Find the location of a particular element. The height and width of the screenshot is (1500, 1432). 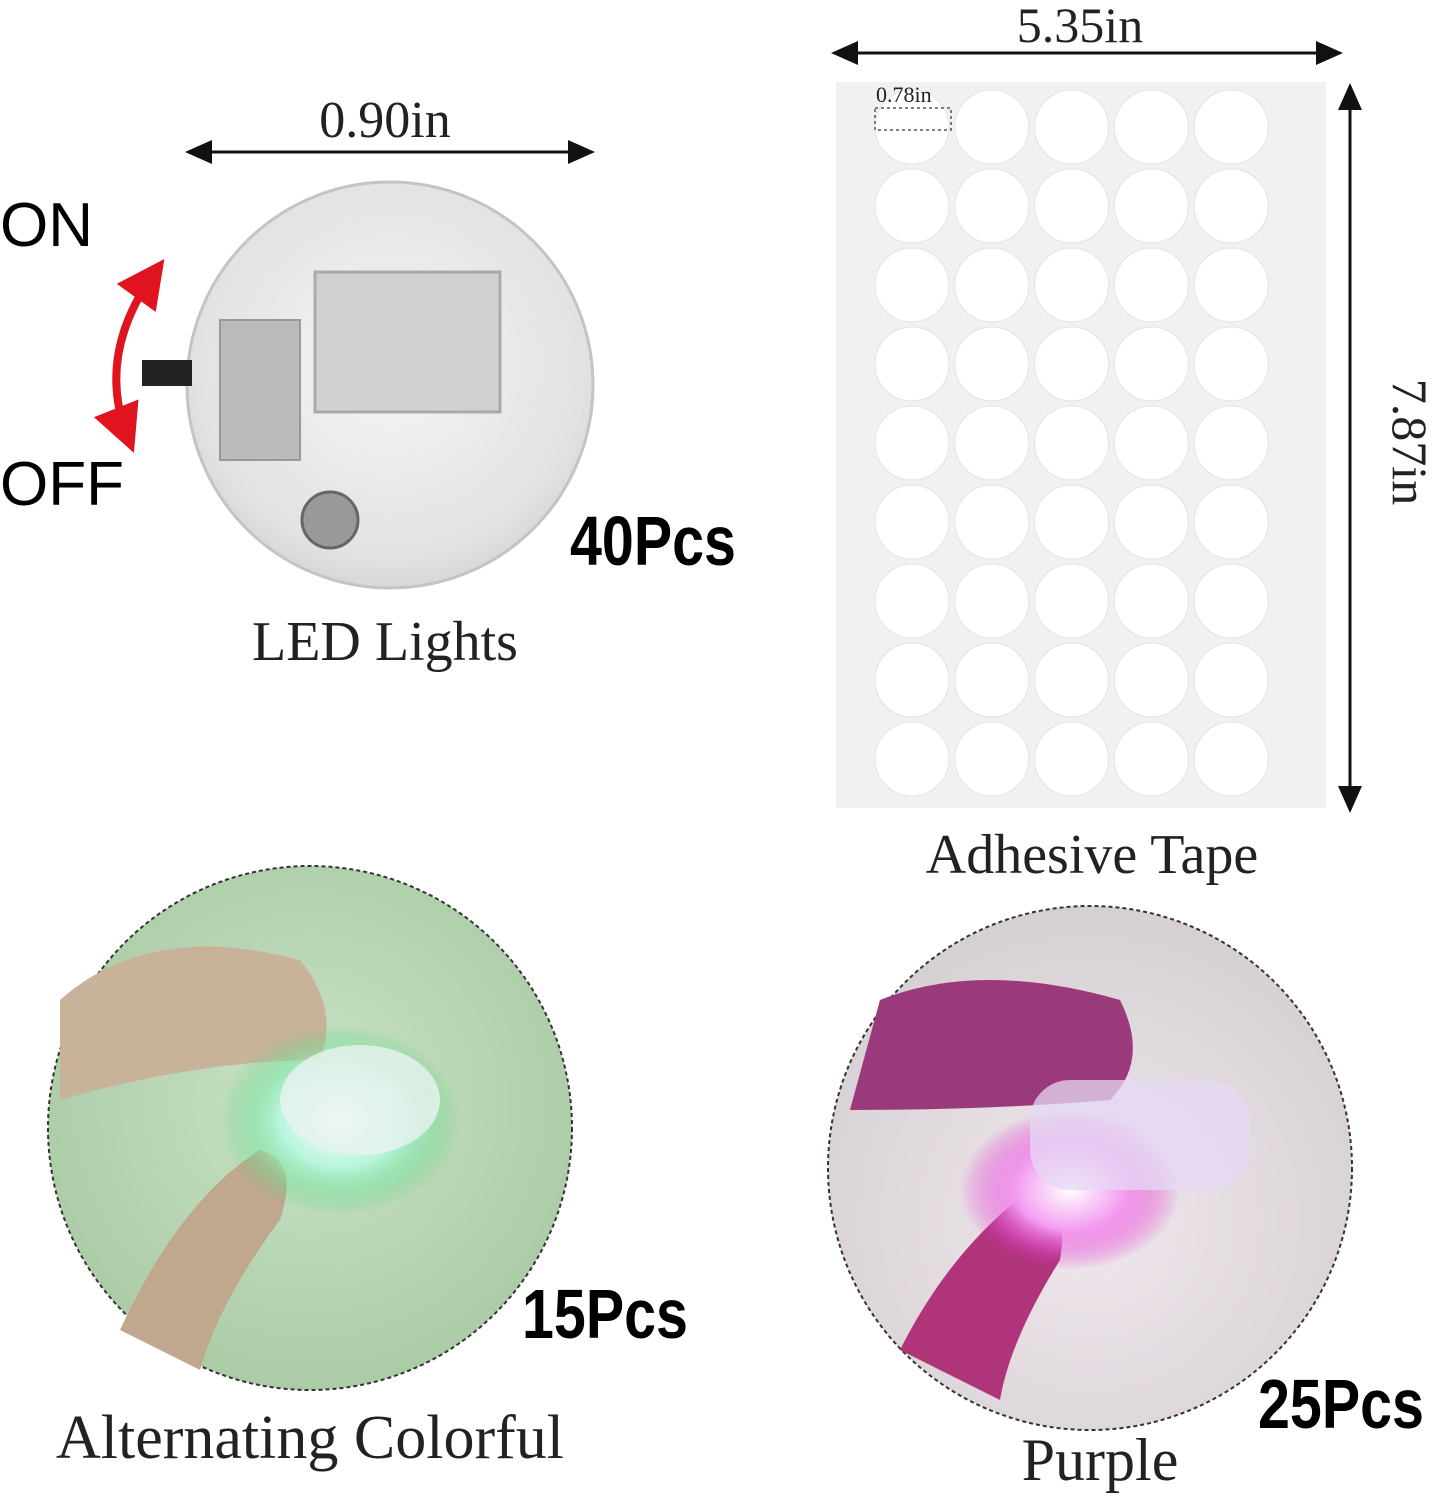

width-label: 0.90in is located at coordinates (384, 120).